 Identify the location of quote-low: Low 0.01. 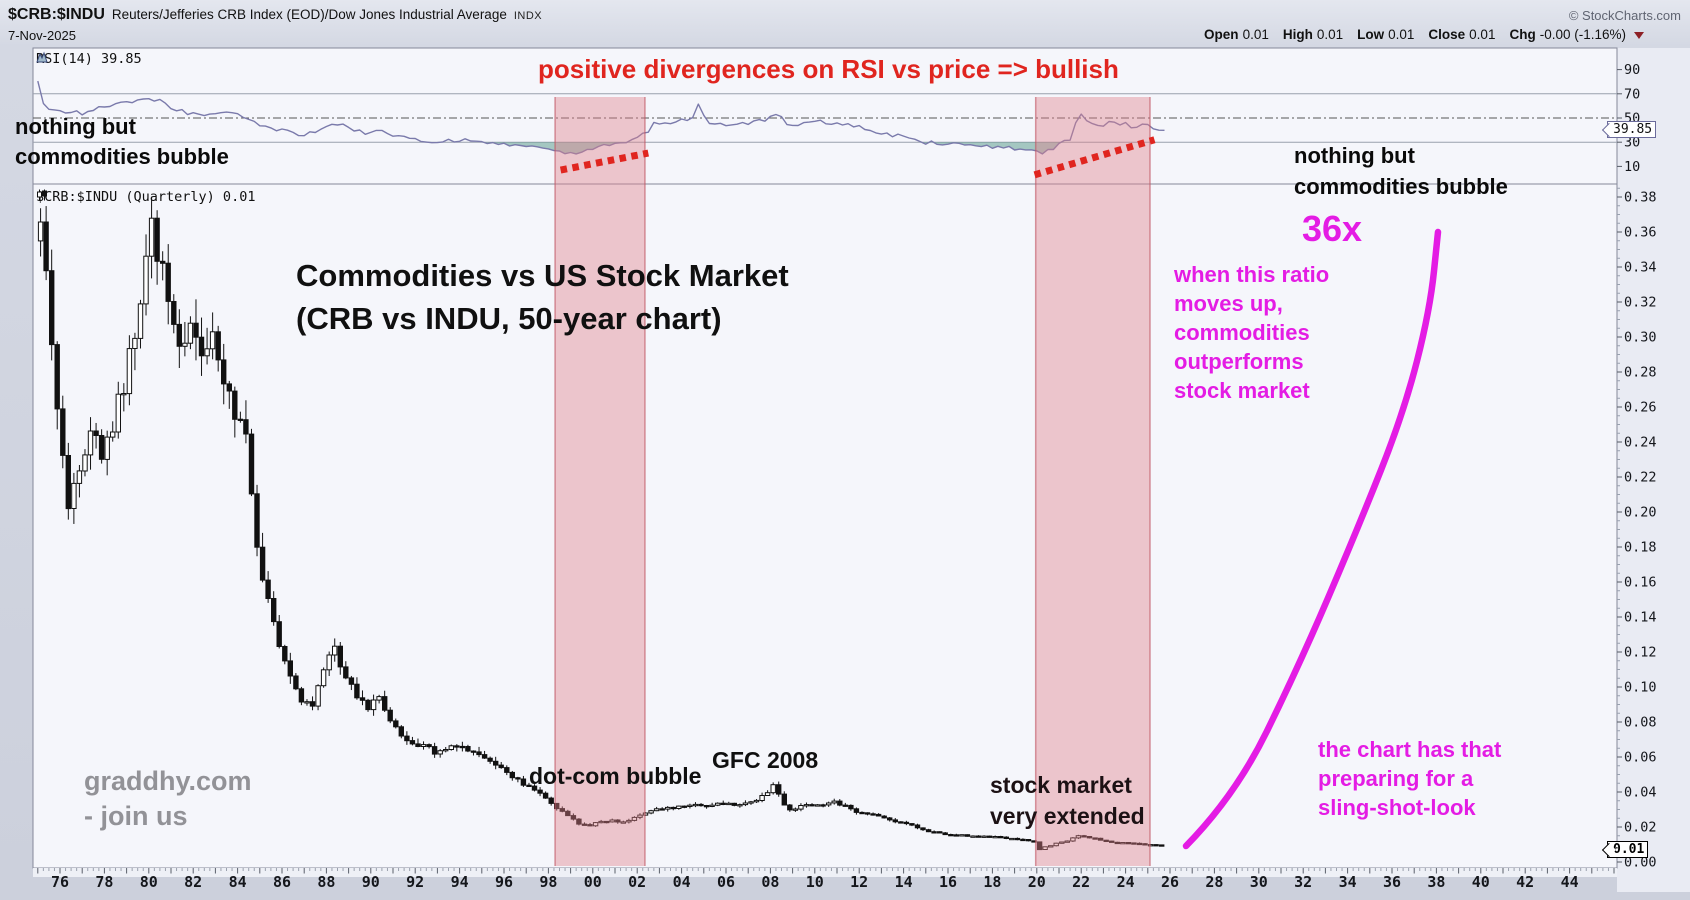
(1385, 34).